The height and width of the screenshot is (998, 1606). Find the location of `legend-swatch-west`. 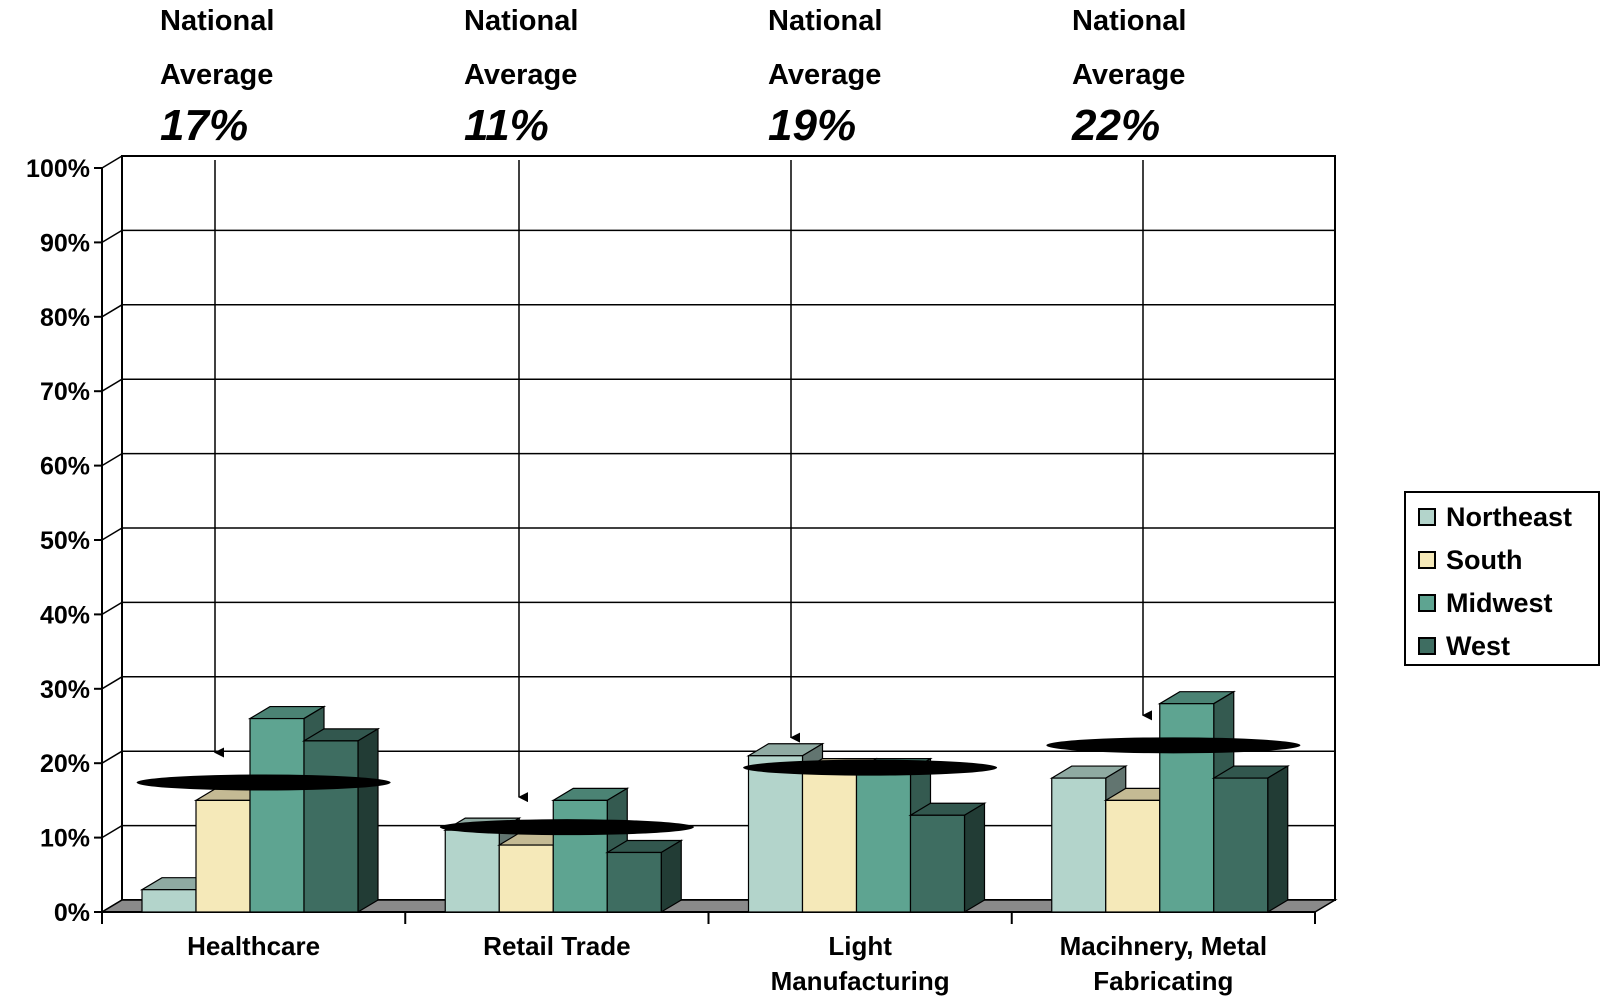

legend-swatch-west is located at coordinates (1427, 646).